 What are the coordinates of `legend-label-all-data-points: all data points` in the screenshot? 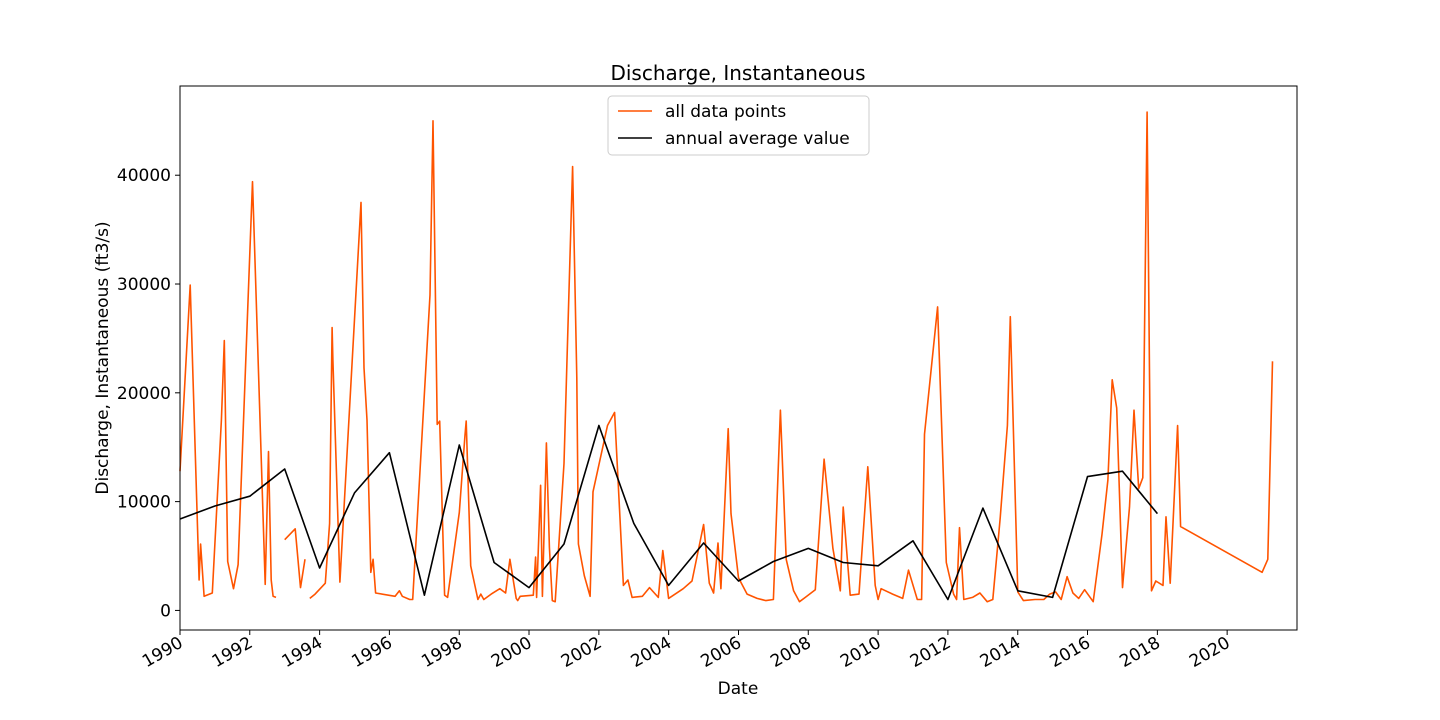 It's located at (725, 112).